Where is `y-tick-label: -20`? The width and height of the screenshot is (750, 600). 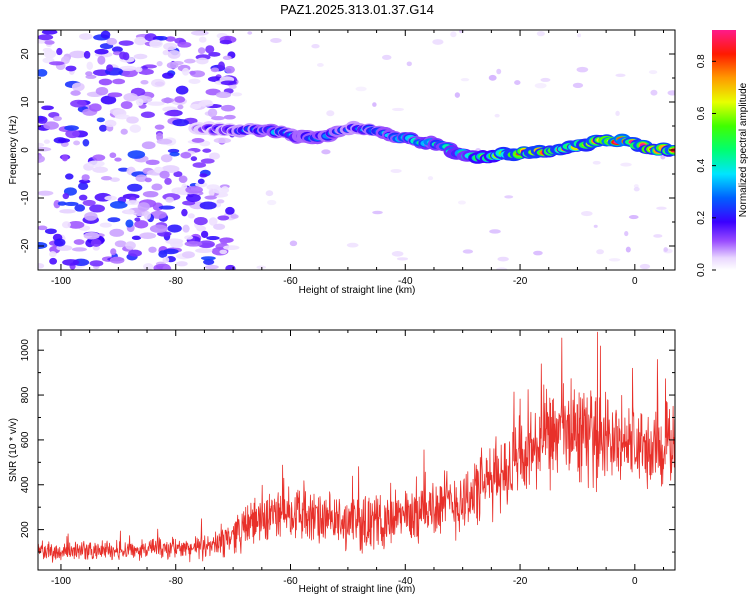 y-tick-label: -20 is located at coordinates (25, 245).